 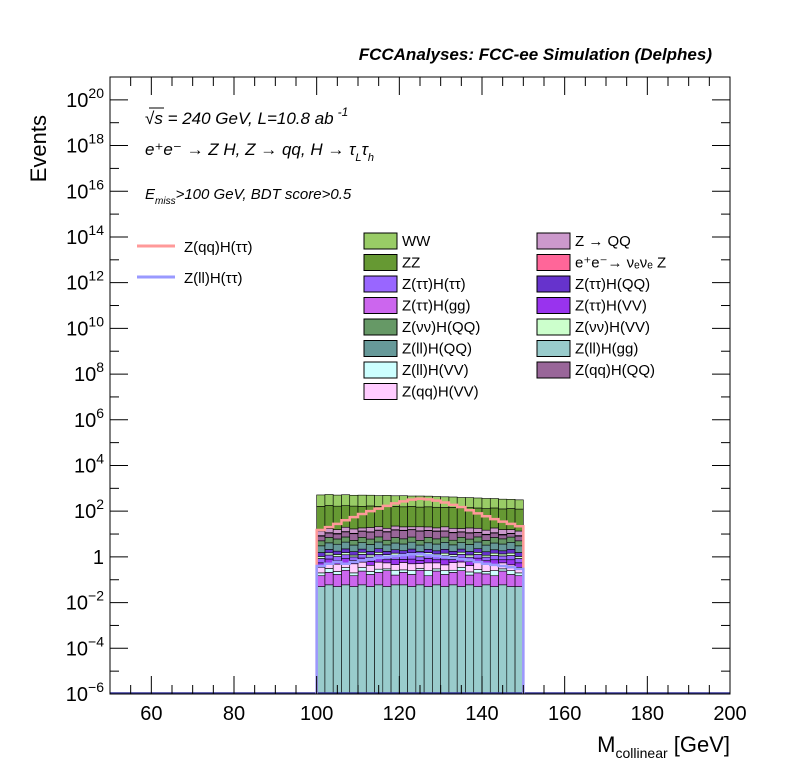 I want to click on y-tick-label: 10²⁰, so click(x=85, y=98).